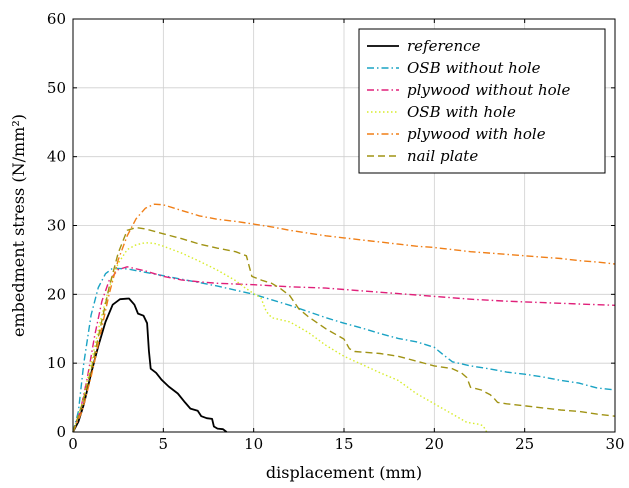 Image resolution: width=629 pixels, height=488 pixels. I want to click on y-axis-label: embedment stress (N/mm²), so click(18, 225).